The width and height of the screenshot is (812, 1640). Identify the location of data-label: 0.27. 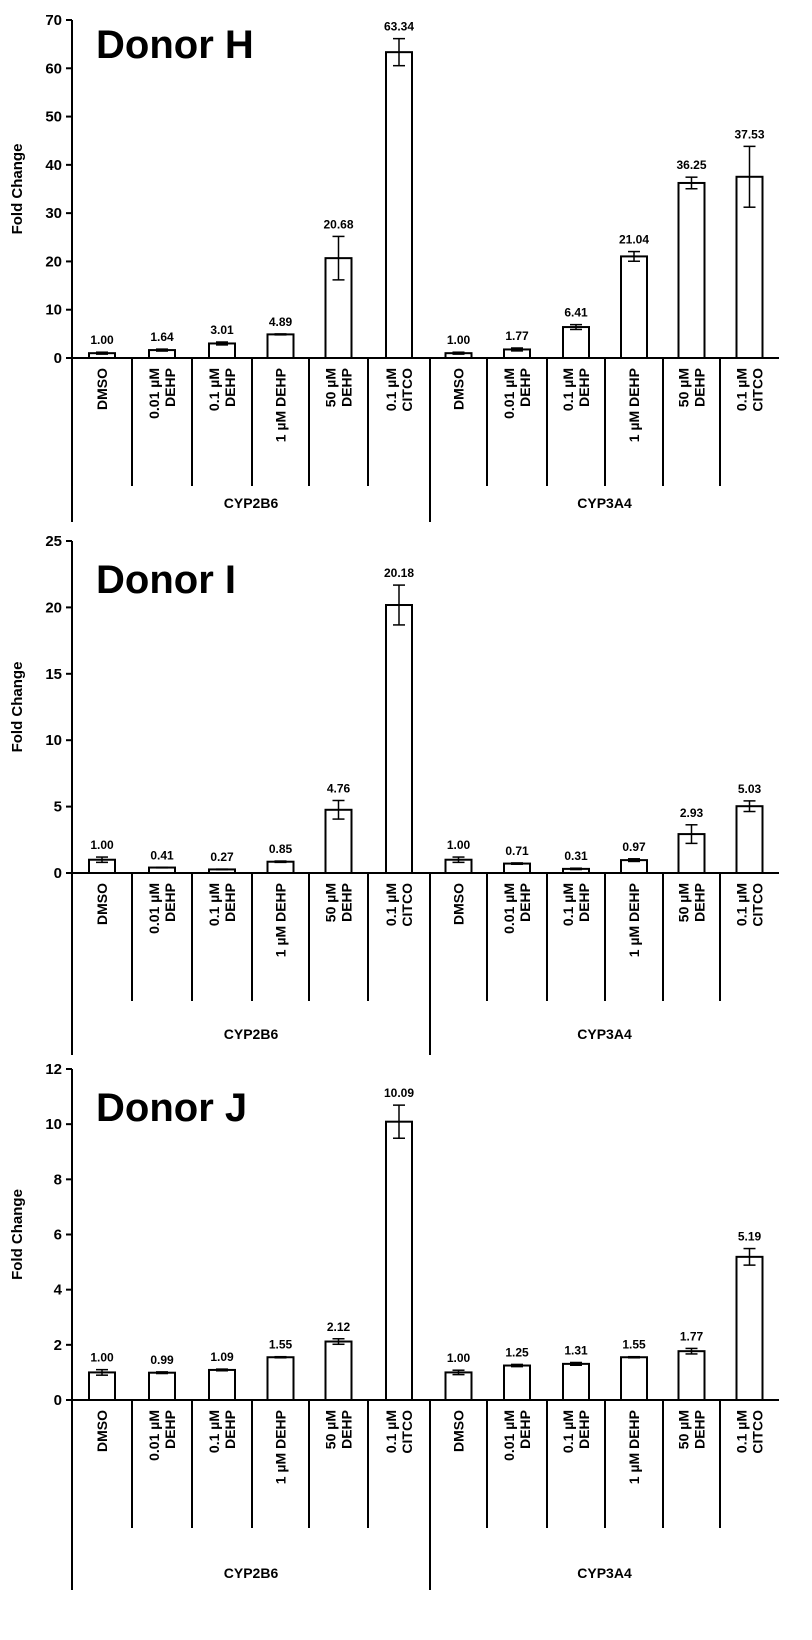
(222, 857).